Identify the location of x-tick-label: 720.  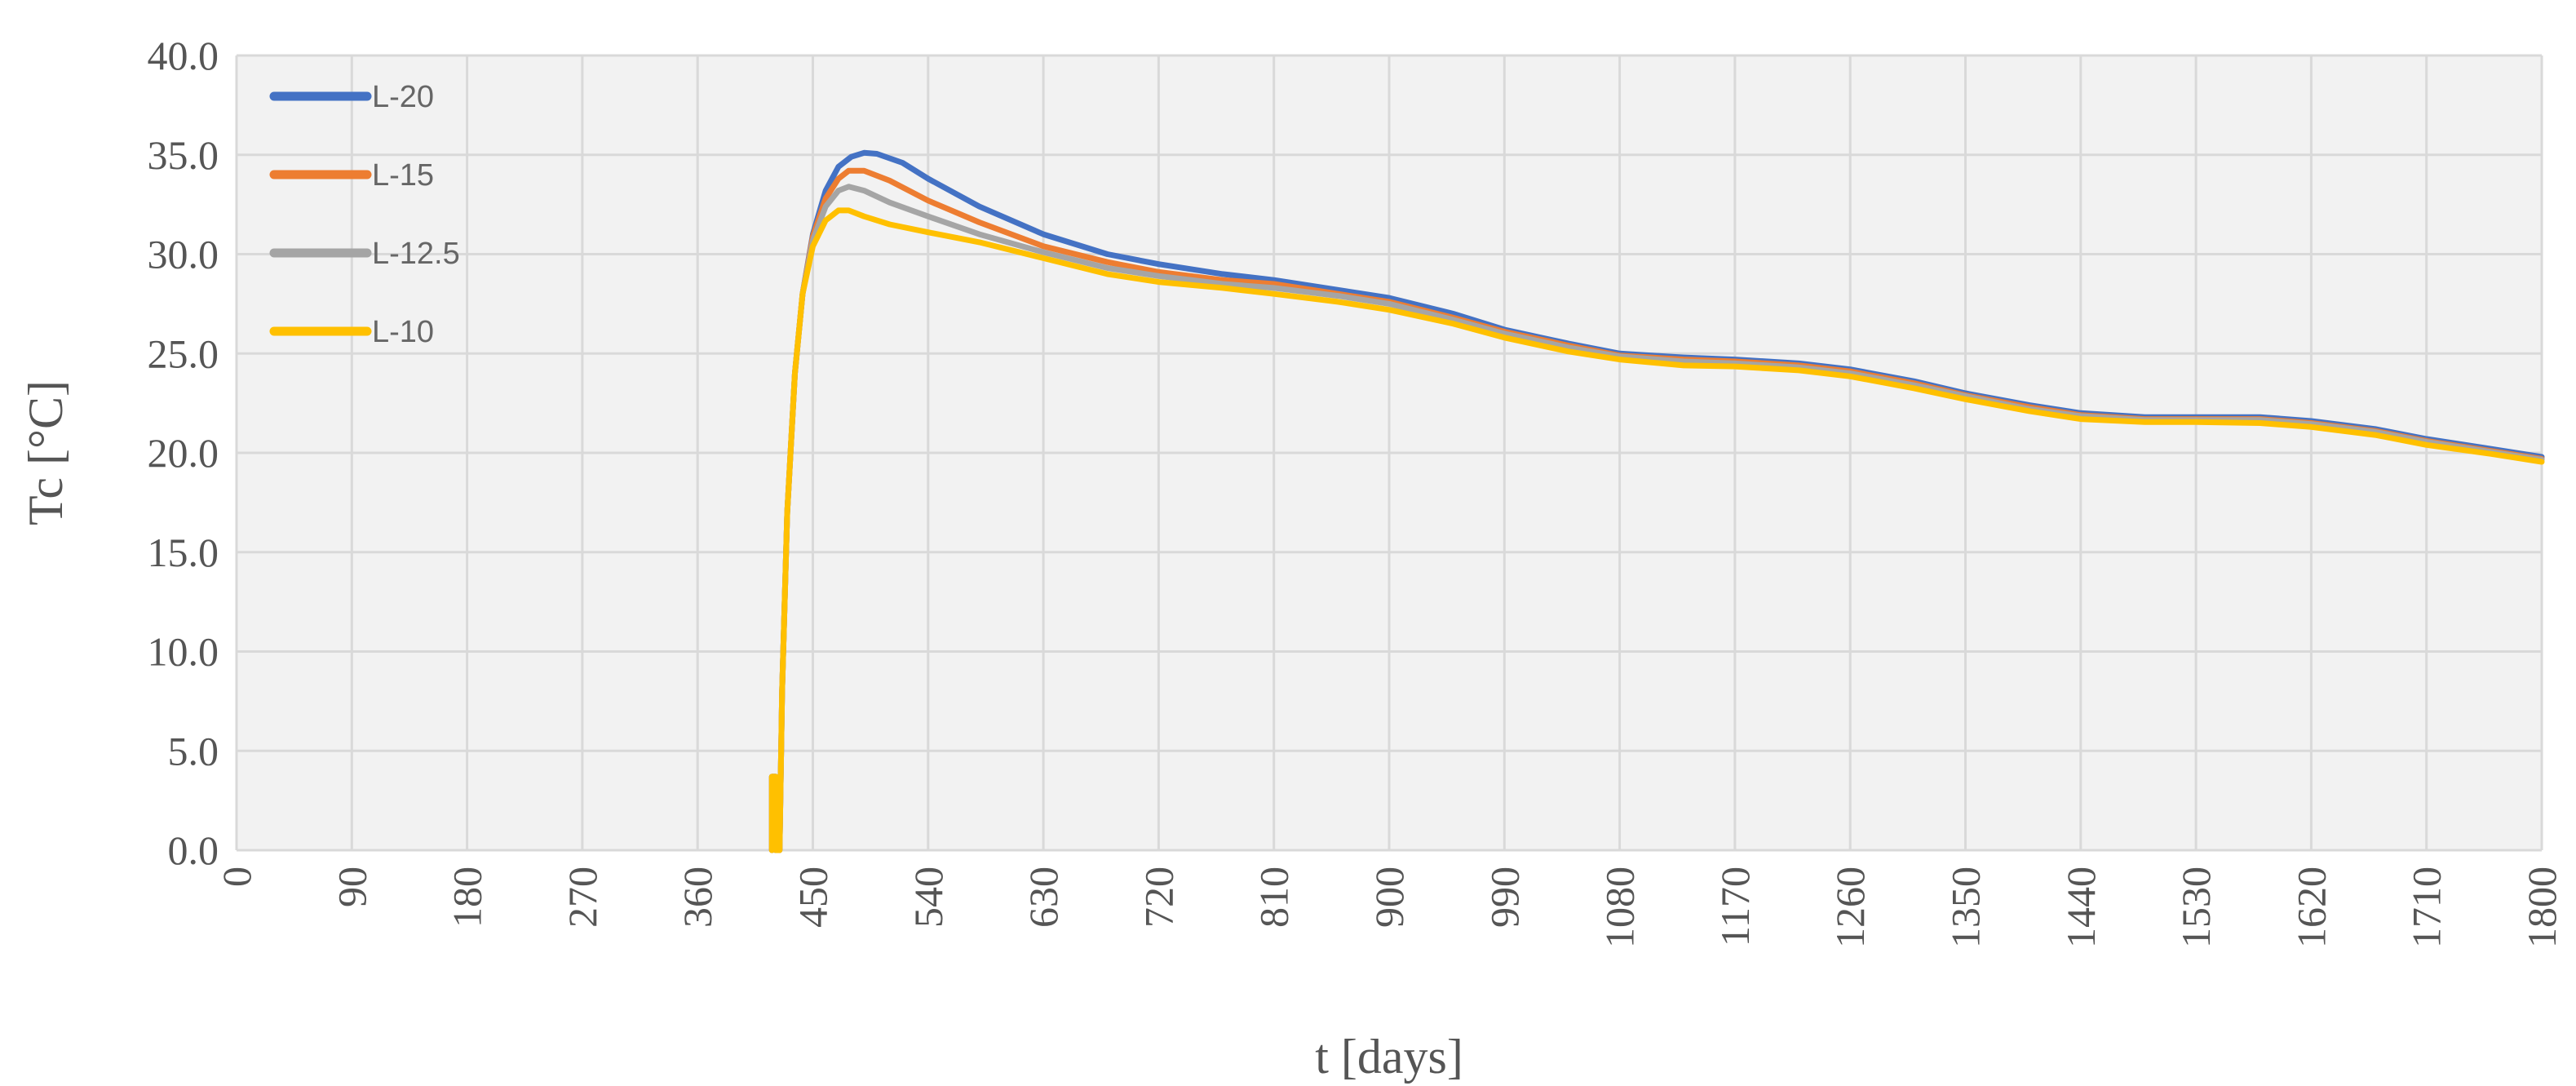
(1158, 897).